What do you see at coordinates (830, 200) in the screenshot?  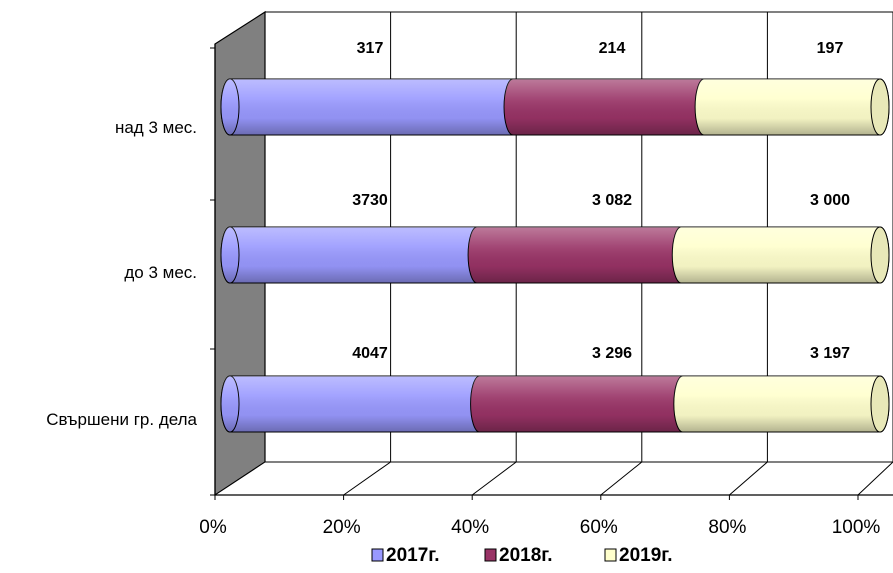 I see `data-label: 3 000` at bounding box center [830, 200].